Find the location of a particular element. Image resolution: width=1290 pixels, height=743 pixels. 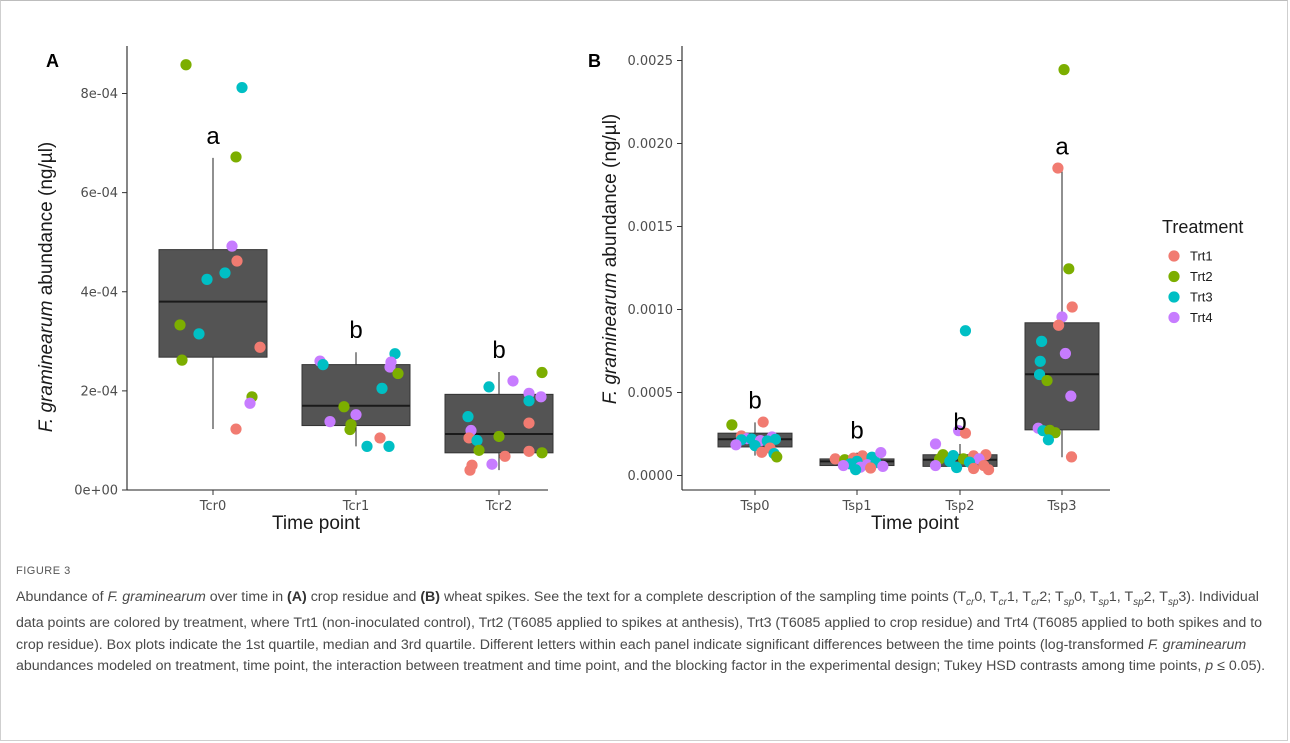

legend-swatch-trt1 is located at coordinates (1174, 256).